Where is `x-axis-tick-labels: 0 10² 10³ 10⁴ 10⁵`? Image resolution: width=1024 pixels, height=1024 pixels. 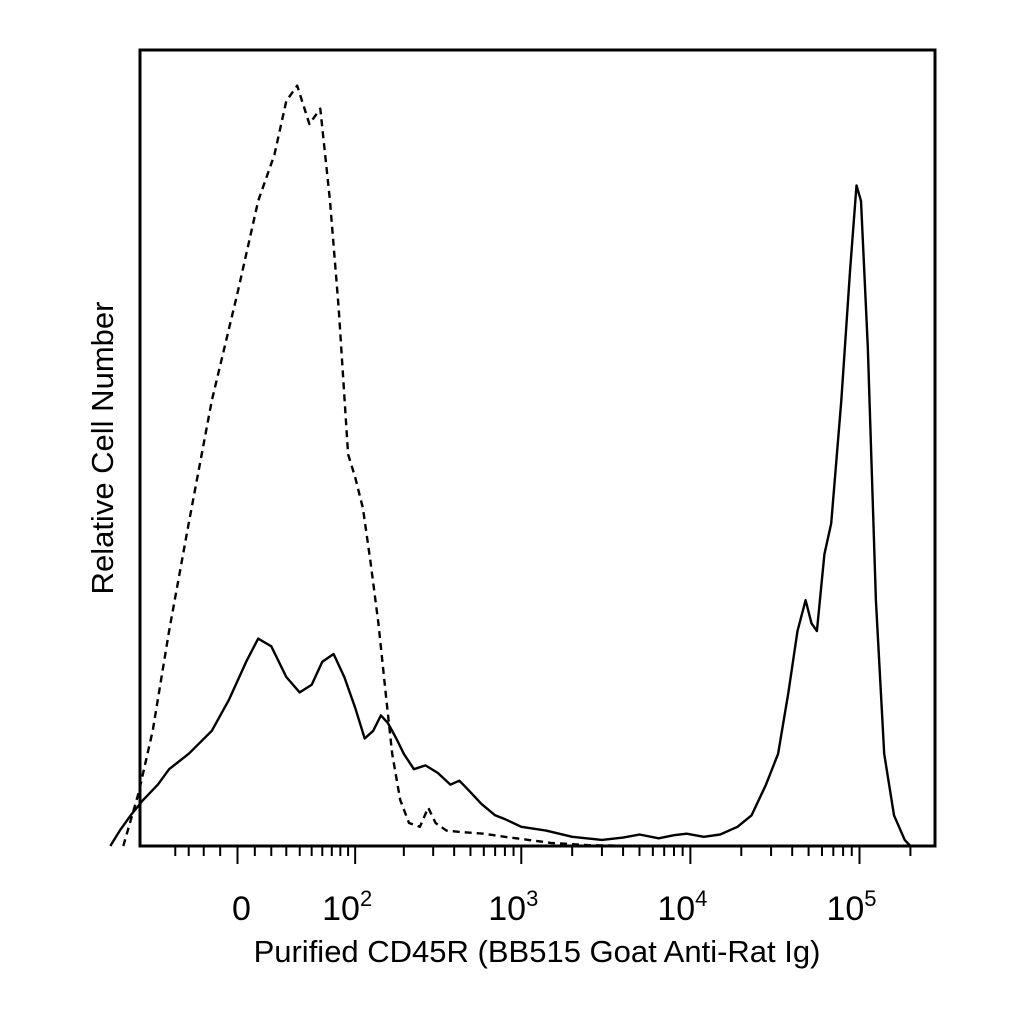
x-axis-tick-labels: 0 10² 10³ 10⁴ 10⁵ is located at coordinates (554, 907).